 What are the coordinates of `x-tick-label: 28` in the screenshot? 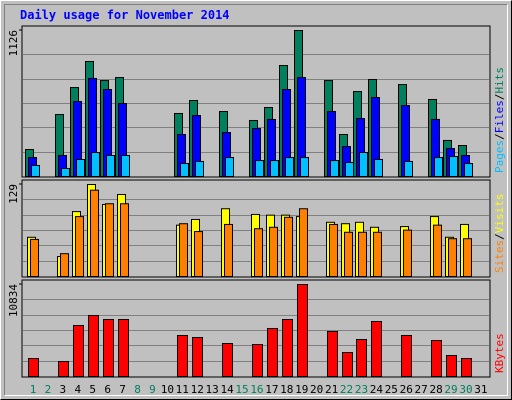 It's located at (435, 389).